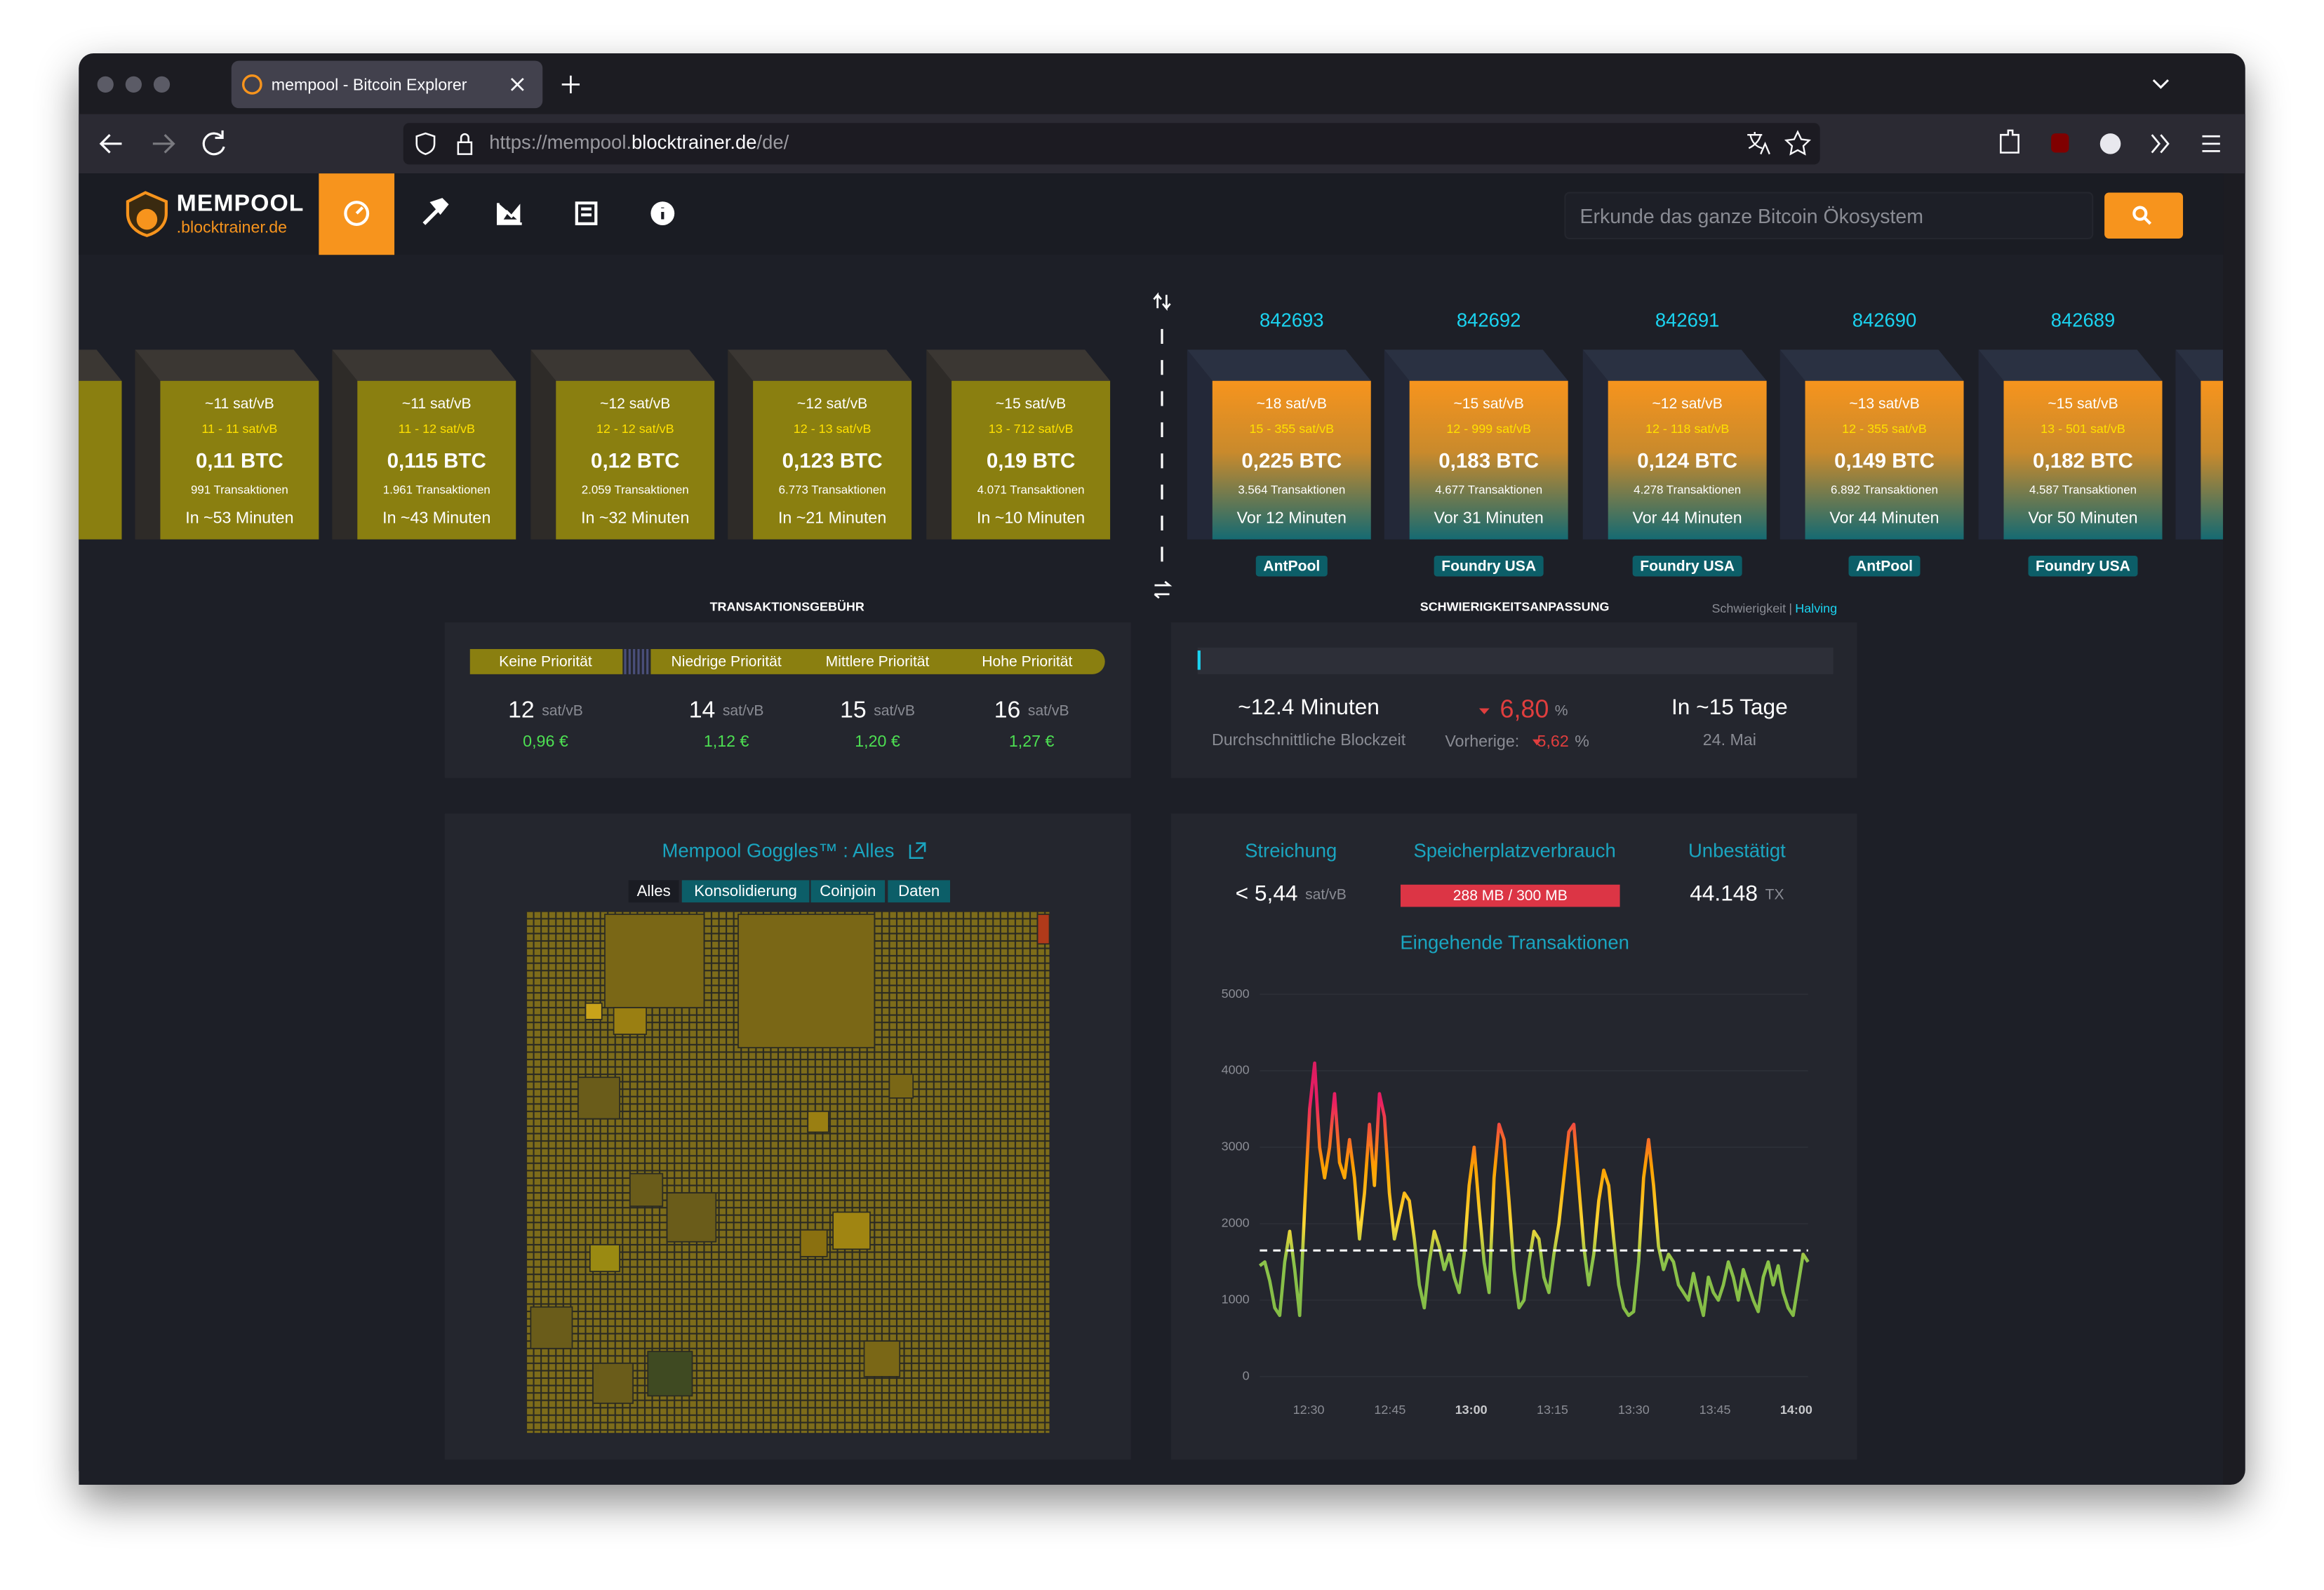 The image size is (2324, 1590). What do you see at coordinates (832, 517) in the screenshot?
I see `block-time: In ~21 Minuten` at bounding box center [832, 517].